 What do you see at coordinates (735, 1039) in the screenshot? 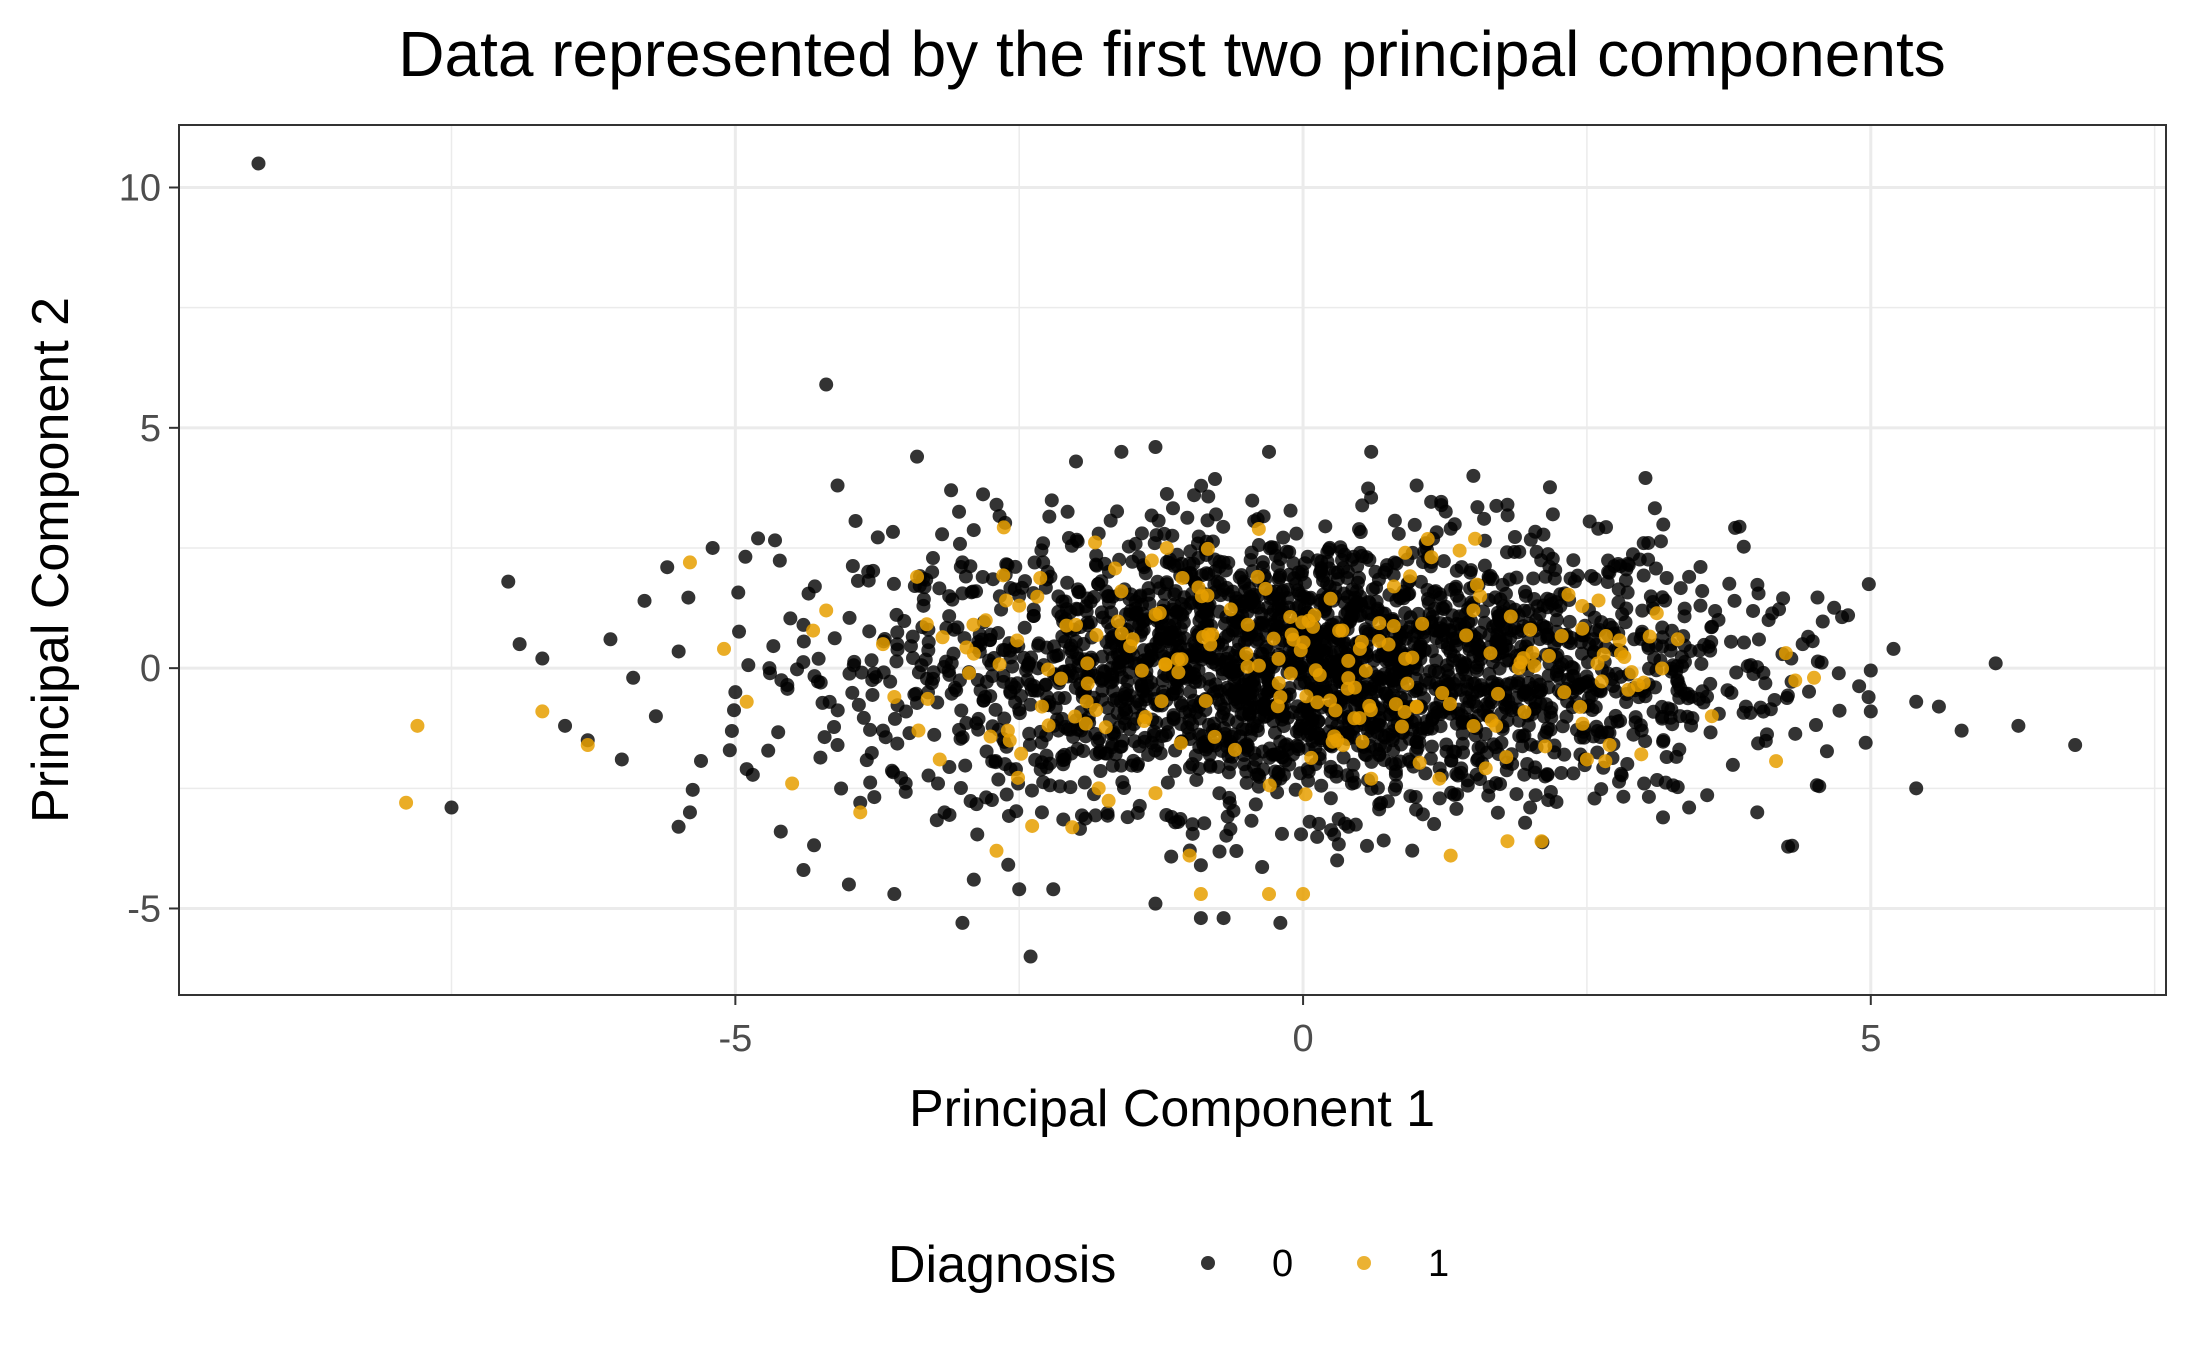
I see `x-tick-label: -5` at bounding box center [735, 1039].